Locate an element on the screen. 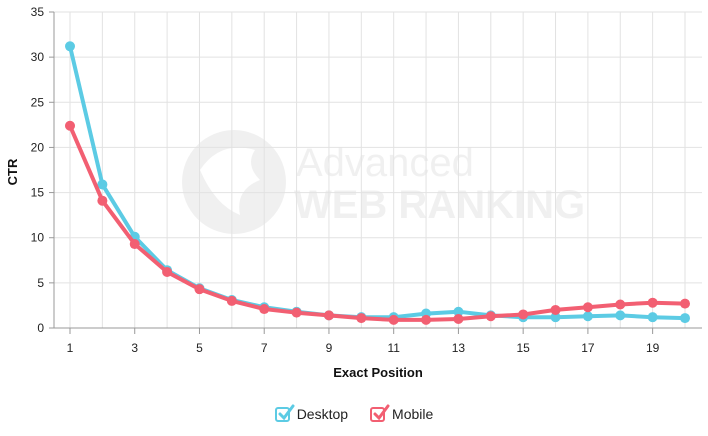 This screenshot has height=436, width=708. legend-item-desktop: Desktop is located at coordinates (311, 413).